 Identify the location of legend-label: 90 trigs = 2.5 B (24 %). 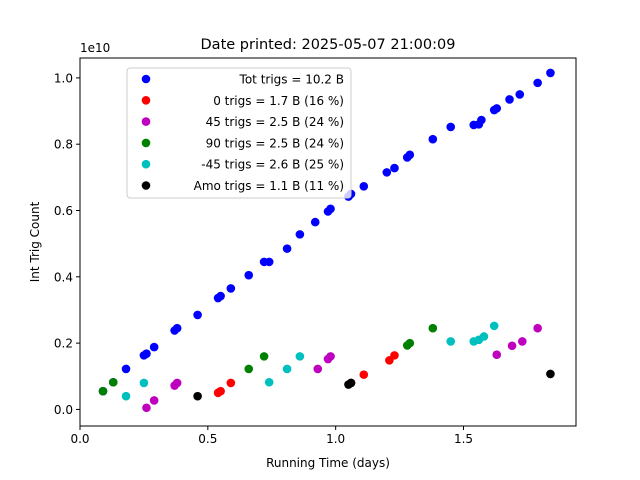
(275, 143).